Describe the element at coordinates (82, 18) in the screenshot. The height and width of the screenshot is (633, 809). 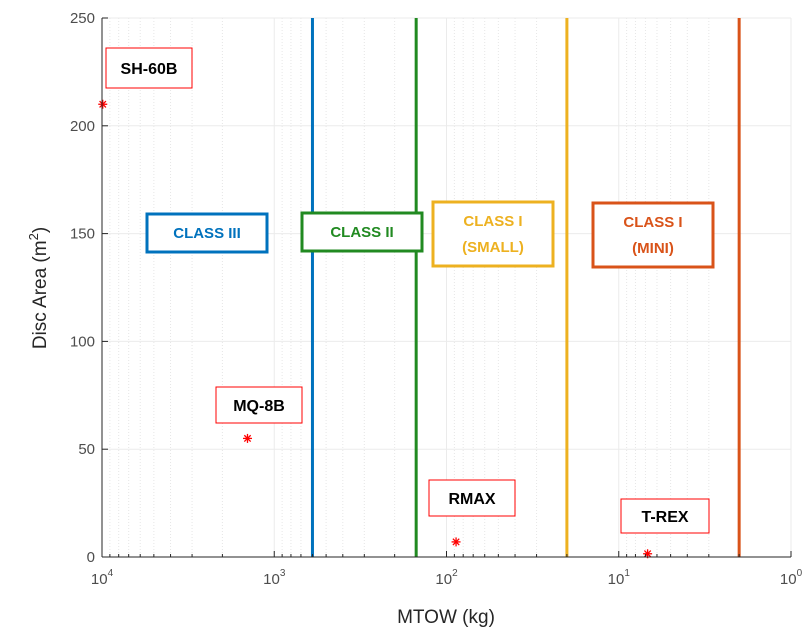
I see `y-tick-label: 250` at that location.